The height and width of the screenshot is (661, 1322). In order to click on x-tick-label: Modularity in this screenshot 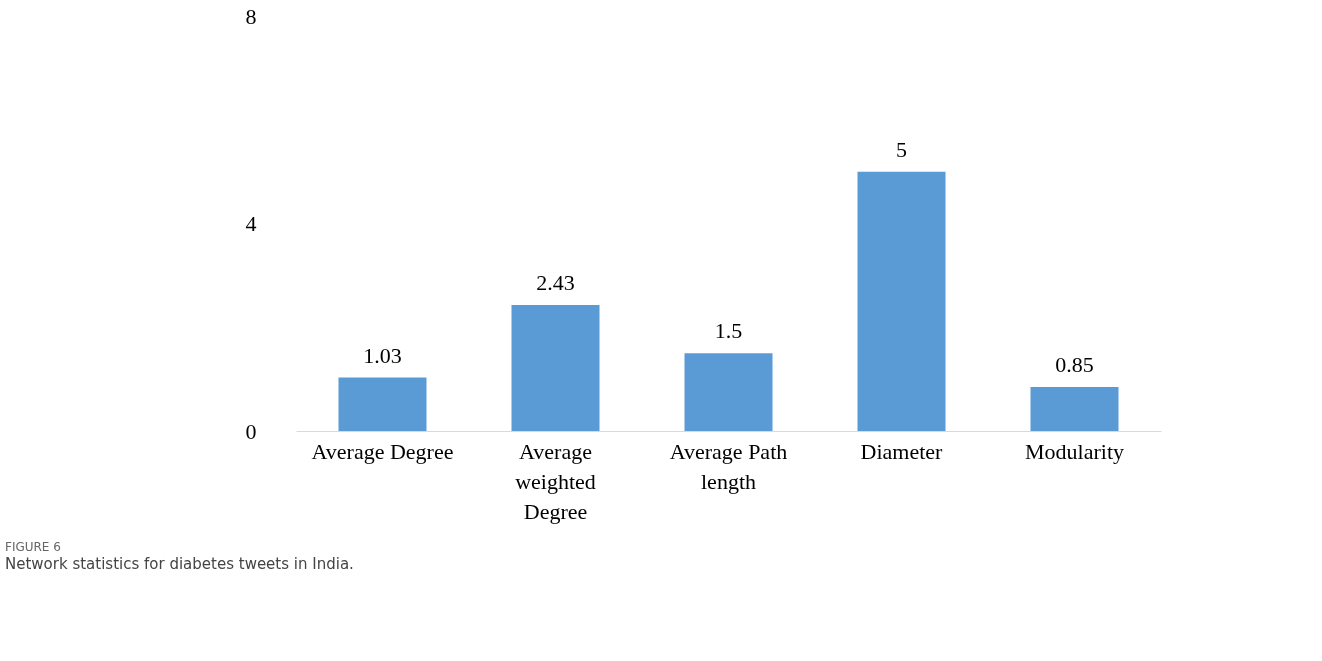, I will do `click(1074, 451)`.